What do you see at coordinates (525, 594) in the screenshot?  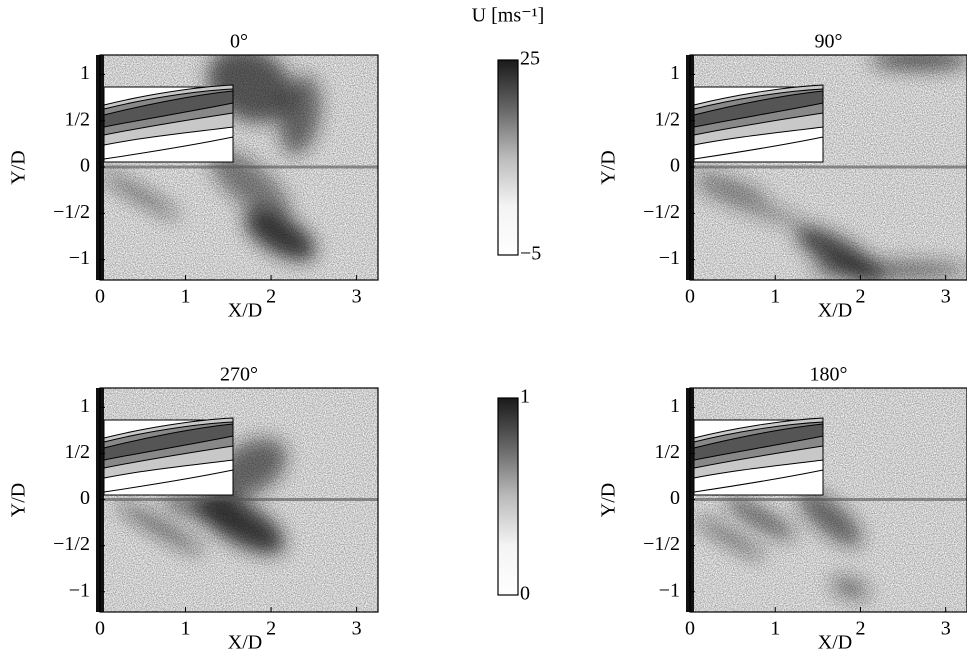 I see `colorbar-tick-label: 0` at bounding box center [525, 594].